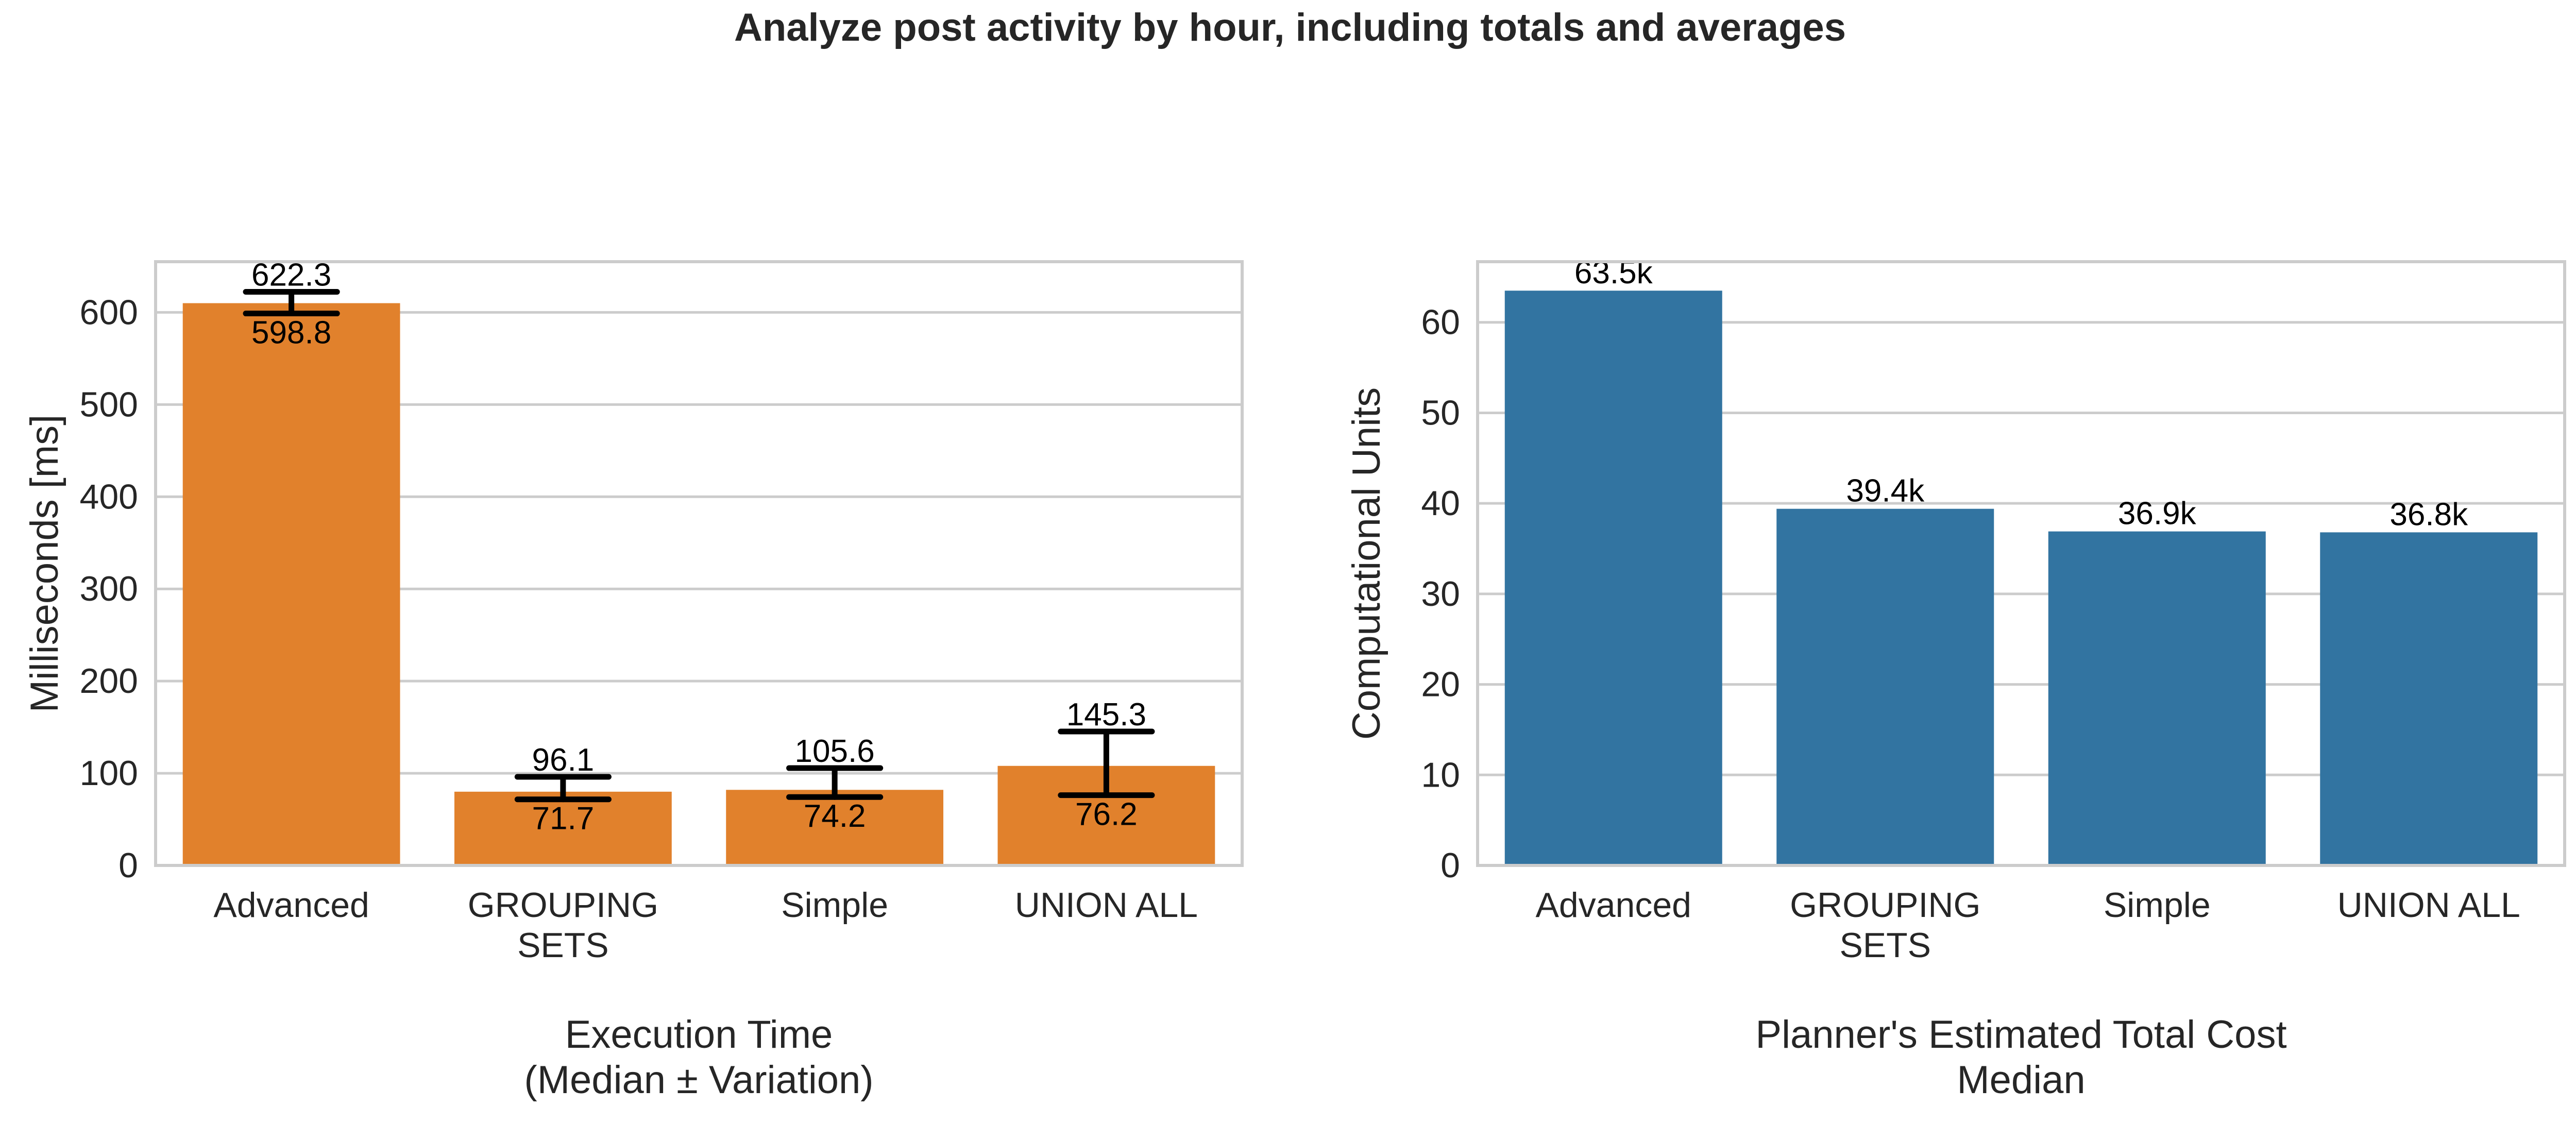  Describe the element at coordinates (1106, 814) in the screenshot. I see `data-label-low: 76.2` at that location.